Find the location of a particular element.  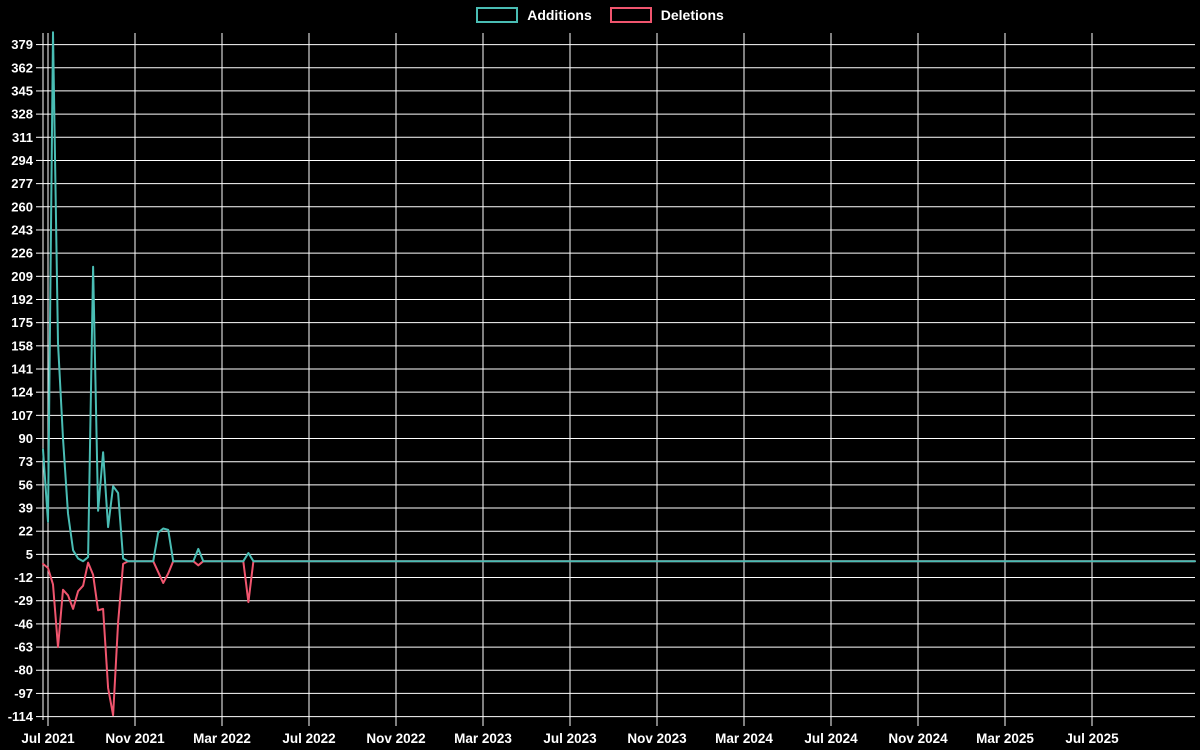

y-axis-tick-label: -46 is located at coordinates (23, 623).